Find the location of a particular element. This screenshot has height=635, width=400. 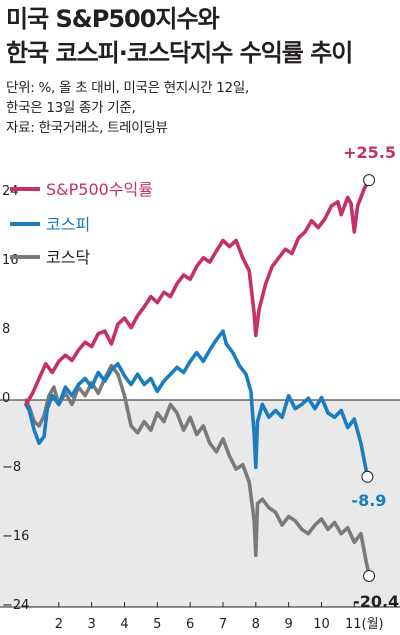

y-tick-label: −8 is located at coordinates (11, 467).